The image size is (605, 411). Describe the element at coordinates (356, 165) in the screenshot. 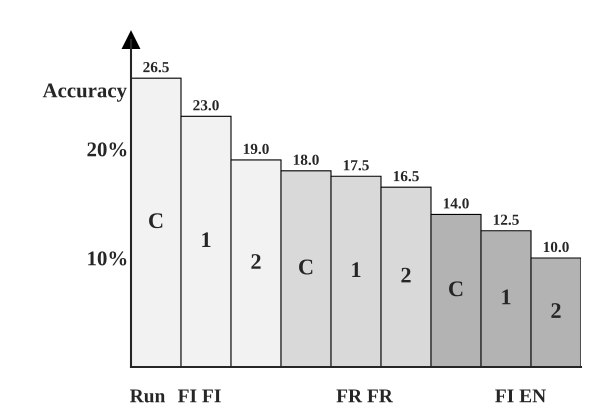

I see `data-label: 17.5` at that location.